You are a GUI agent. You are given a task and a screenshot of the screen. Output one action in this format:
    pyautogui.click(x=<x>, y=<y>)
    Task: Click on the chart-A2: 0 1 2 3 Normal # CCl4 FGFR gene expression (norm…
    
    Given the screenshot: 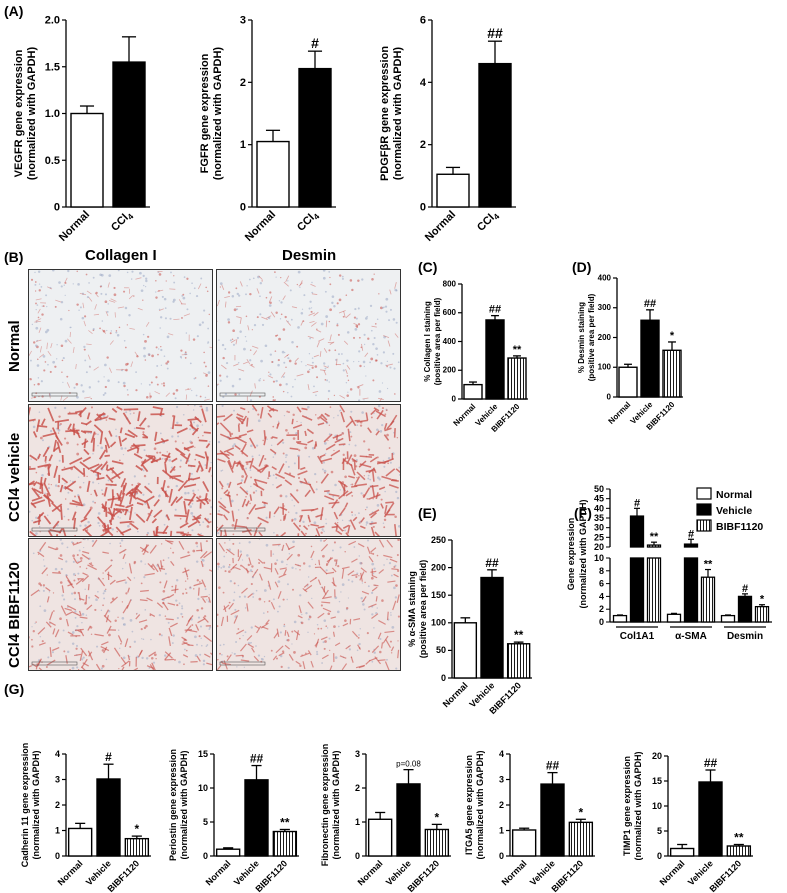 What is the action you would take?
    pyautogui.click(x=267, y=129)
    